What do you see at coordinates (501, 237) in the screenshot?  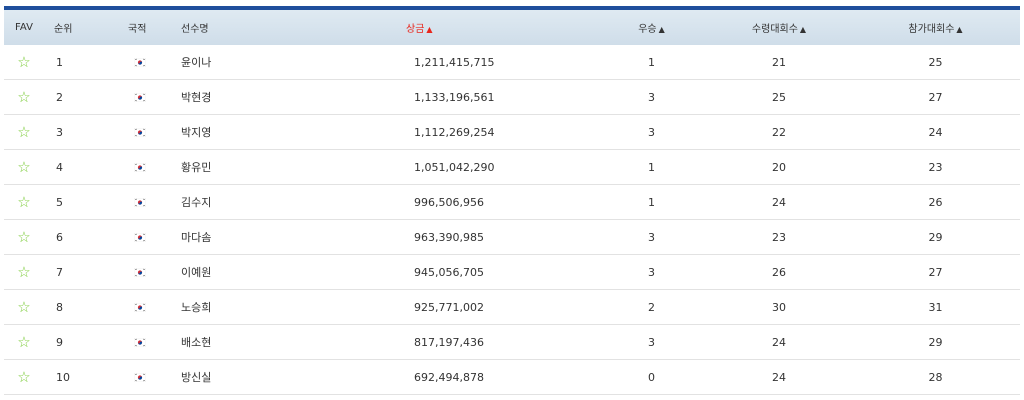 I see `prize-cell: 963,390,985` at bounding box center [501, 237].